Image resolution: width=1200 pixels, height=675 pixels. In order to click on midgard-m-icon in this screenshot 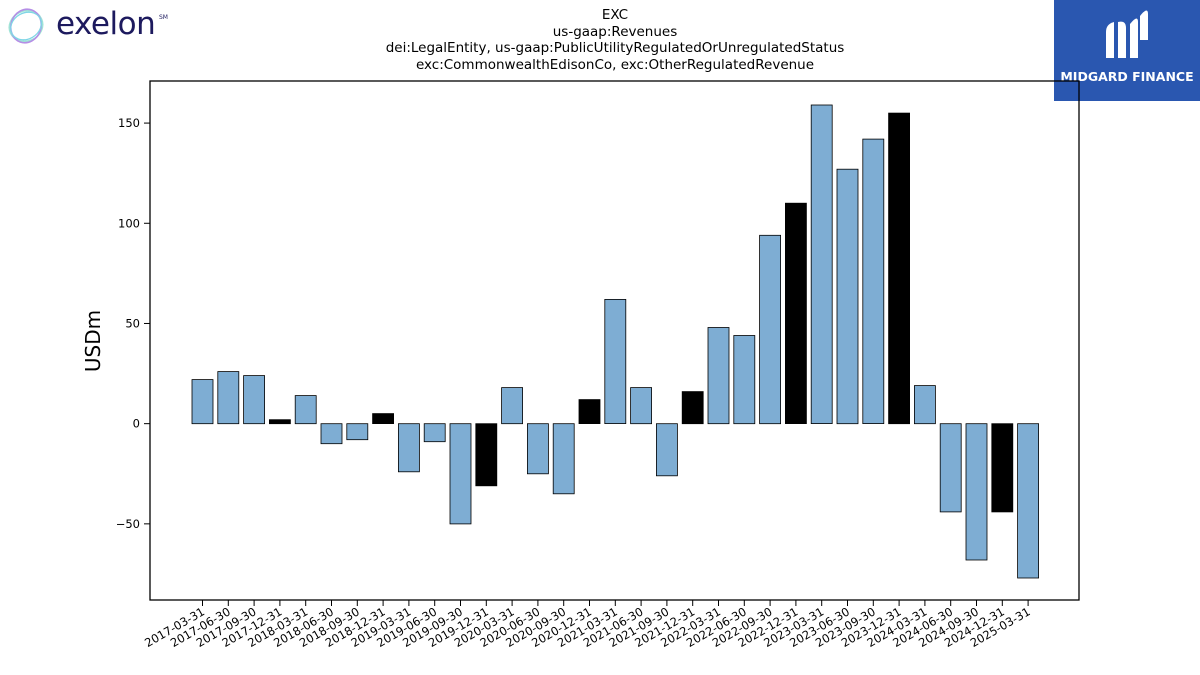, I will do `click(1127, 34)`.